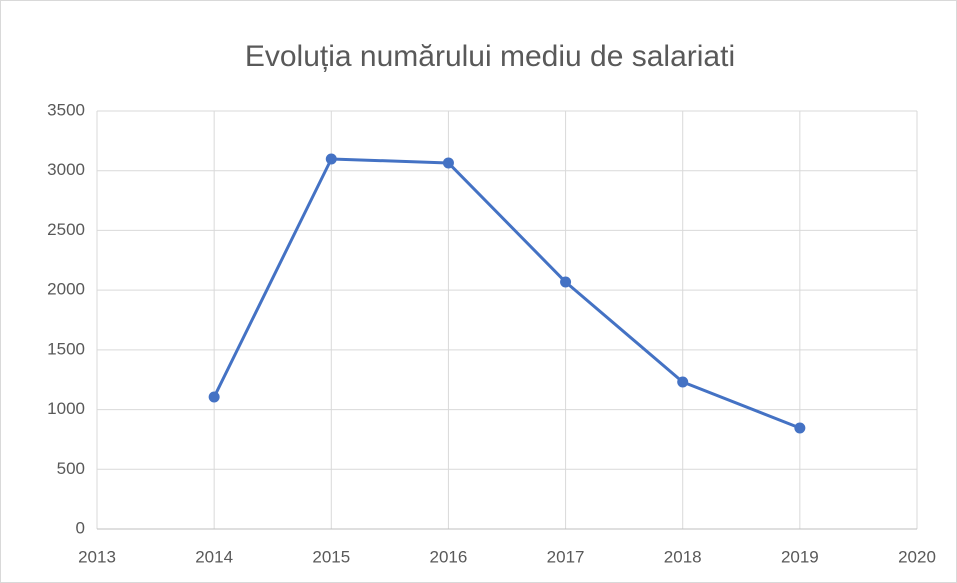  I want to click on y-tick-label: 1500, so click(66, 348).